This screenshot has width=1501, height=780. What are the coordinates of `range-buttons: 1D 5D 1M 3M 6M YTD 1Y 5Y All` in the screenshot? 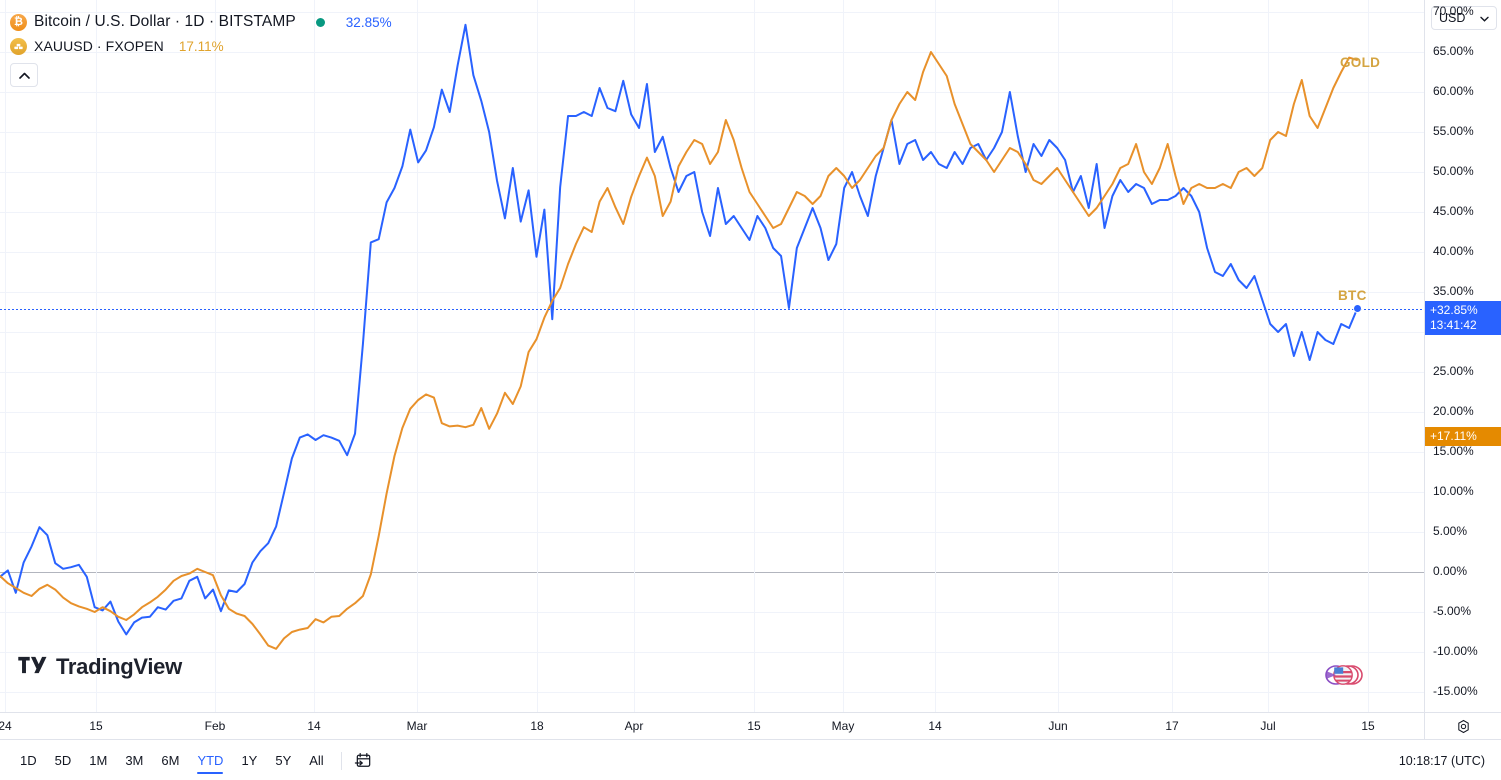 It's located at (172, 761).